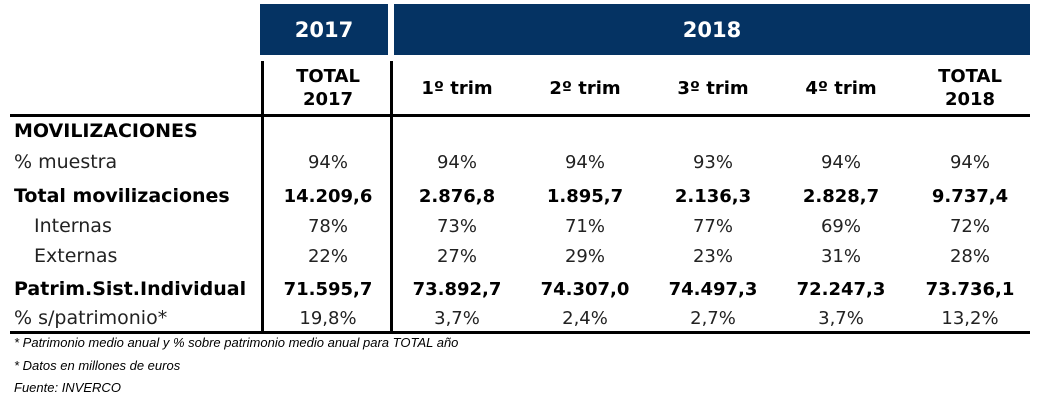  I want to click on table-cell: 71%, so click(584, 226).